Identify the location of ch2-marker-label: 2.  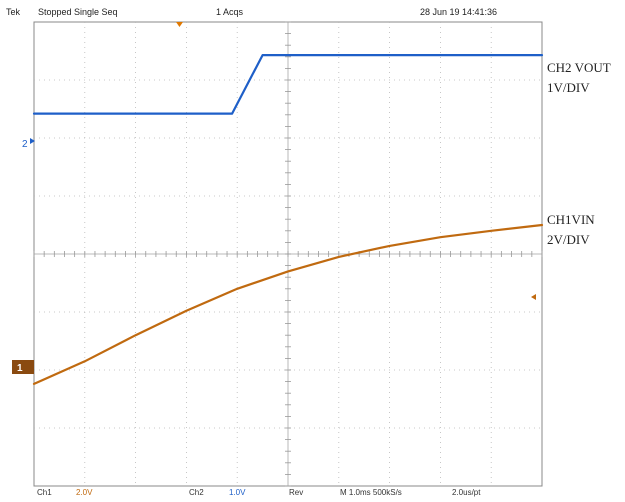
(25, 144).